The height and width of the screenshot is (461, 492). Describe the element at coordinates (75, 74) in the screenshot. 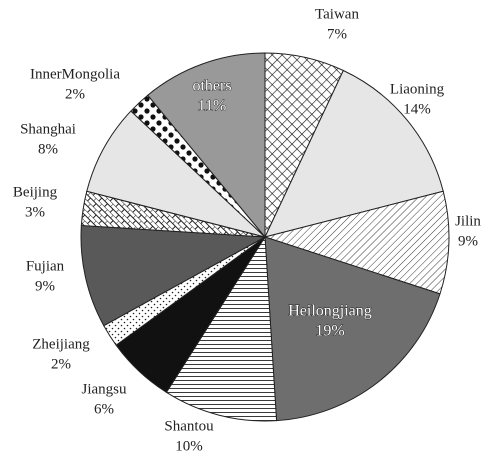

I see `slice-label: InnerMongolia` at that location.